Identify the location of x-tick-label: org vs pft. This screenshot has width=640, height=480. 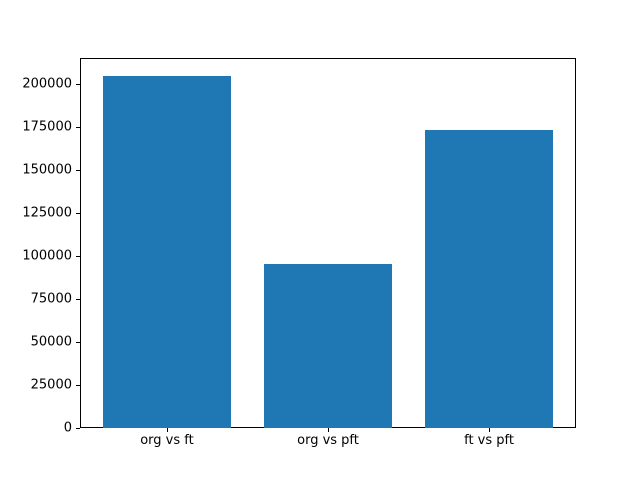
(328, 440).